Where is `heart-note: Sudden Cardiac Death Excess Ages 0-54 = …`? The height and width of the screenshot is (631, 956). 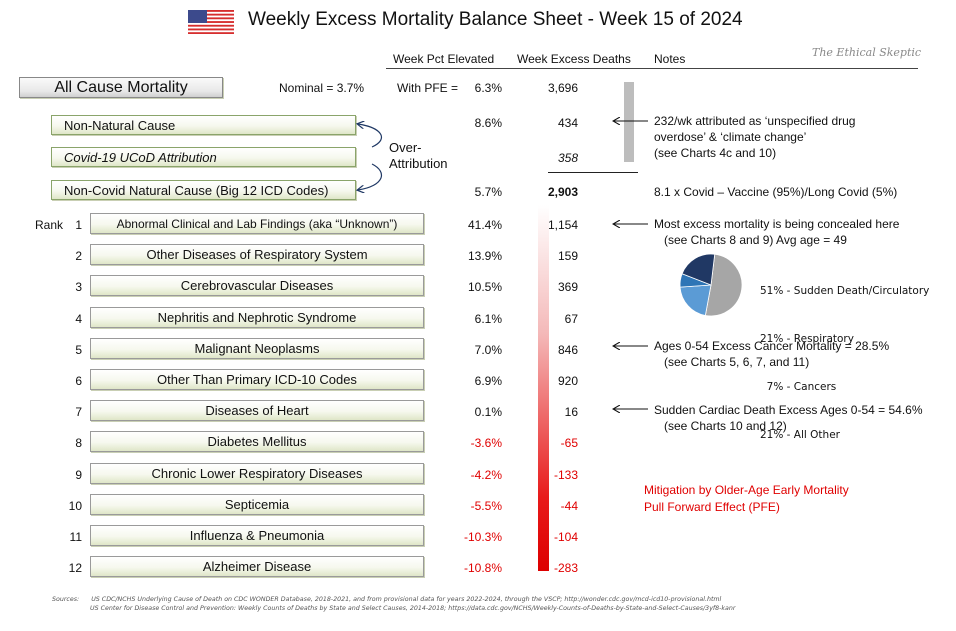 heart-note: Sudden Cardiac Death Excess Ages 0-54 = … is located at coordinates (788, 418).